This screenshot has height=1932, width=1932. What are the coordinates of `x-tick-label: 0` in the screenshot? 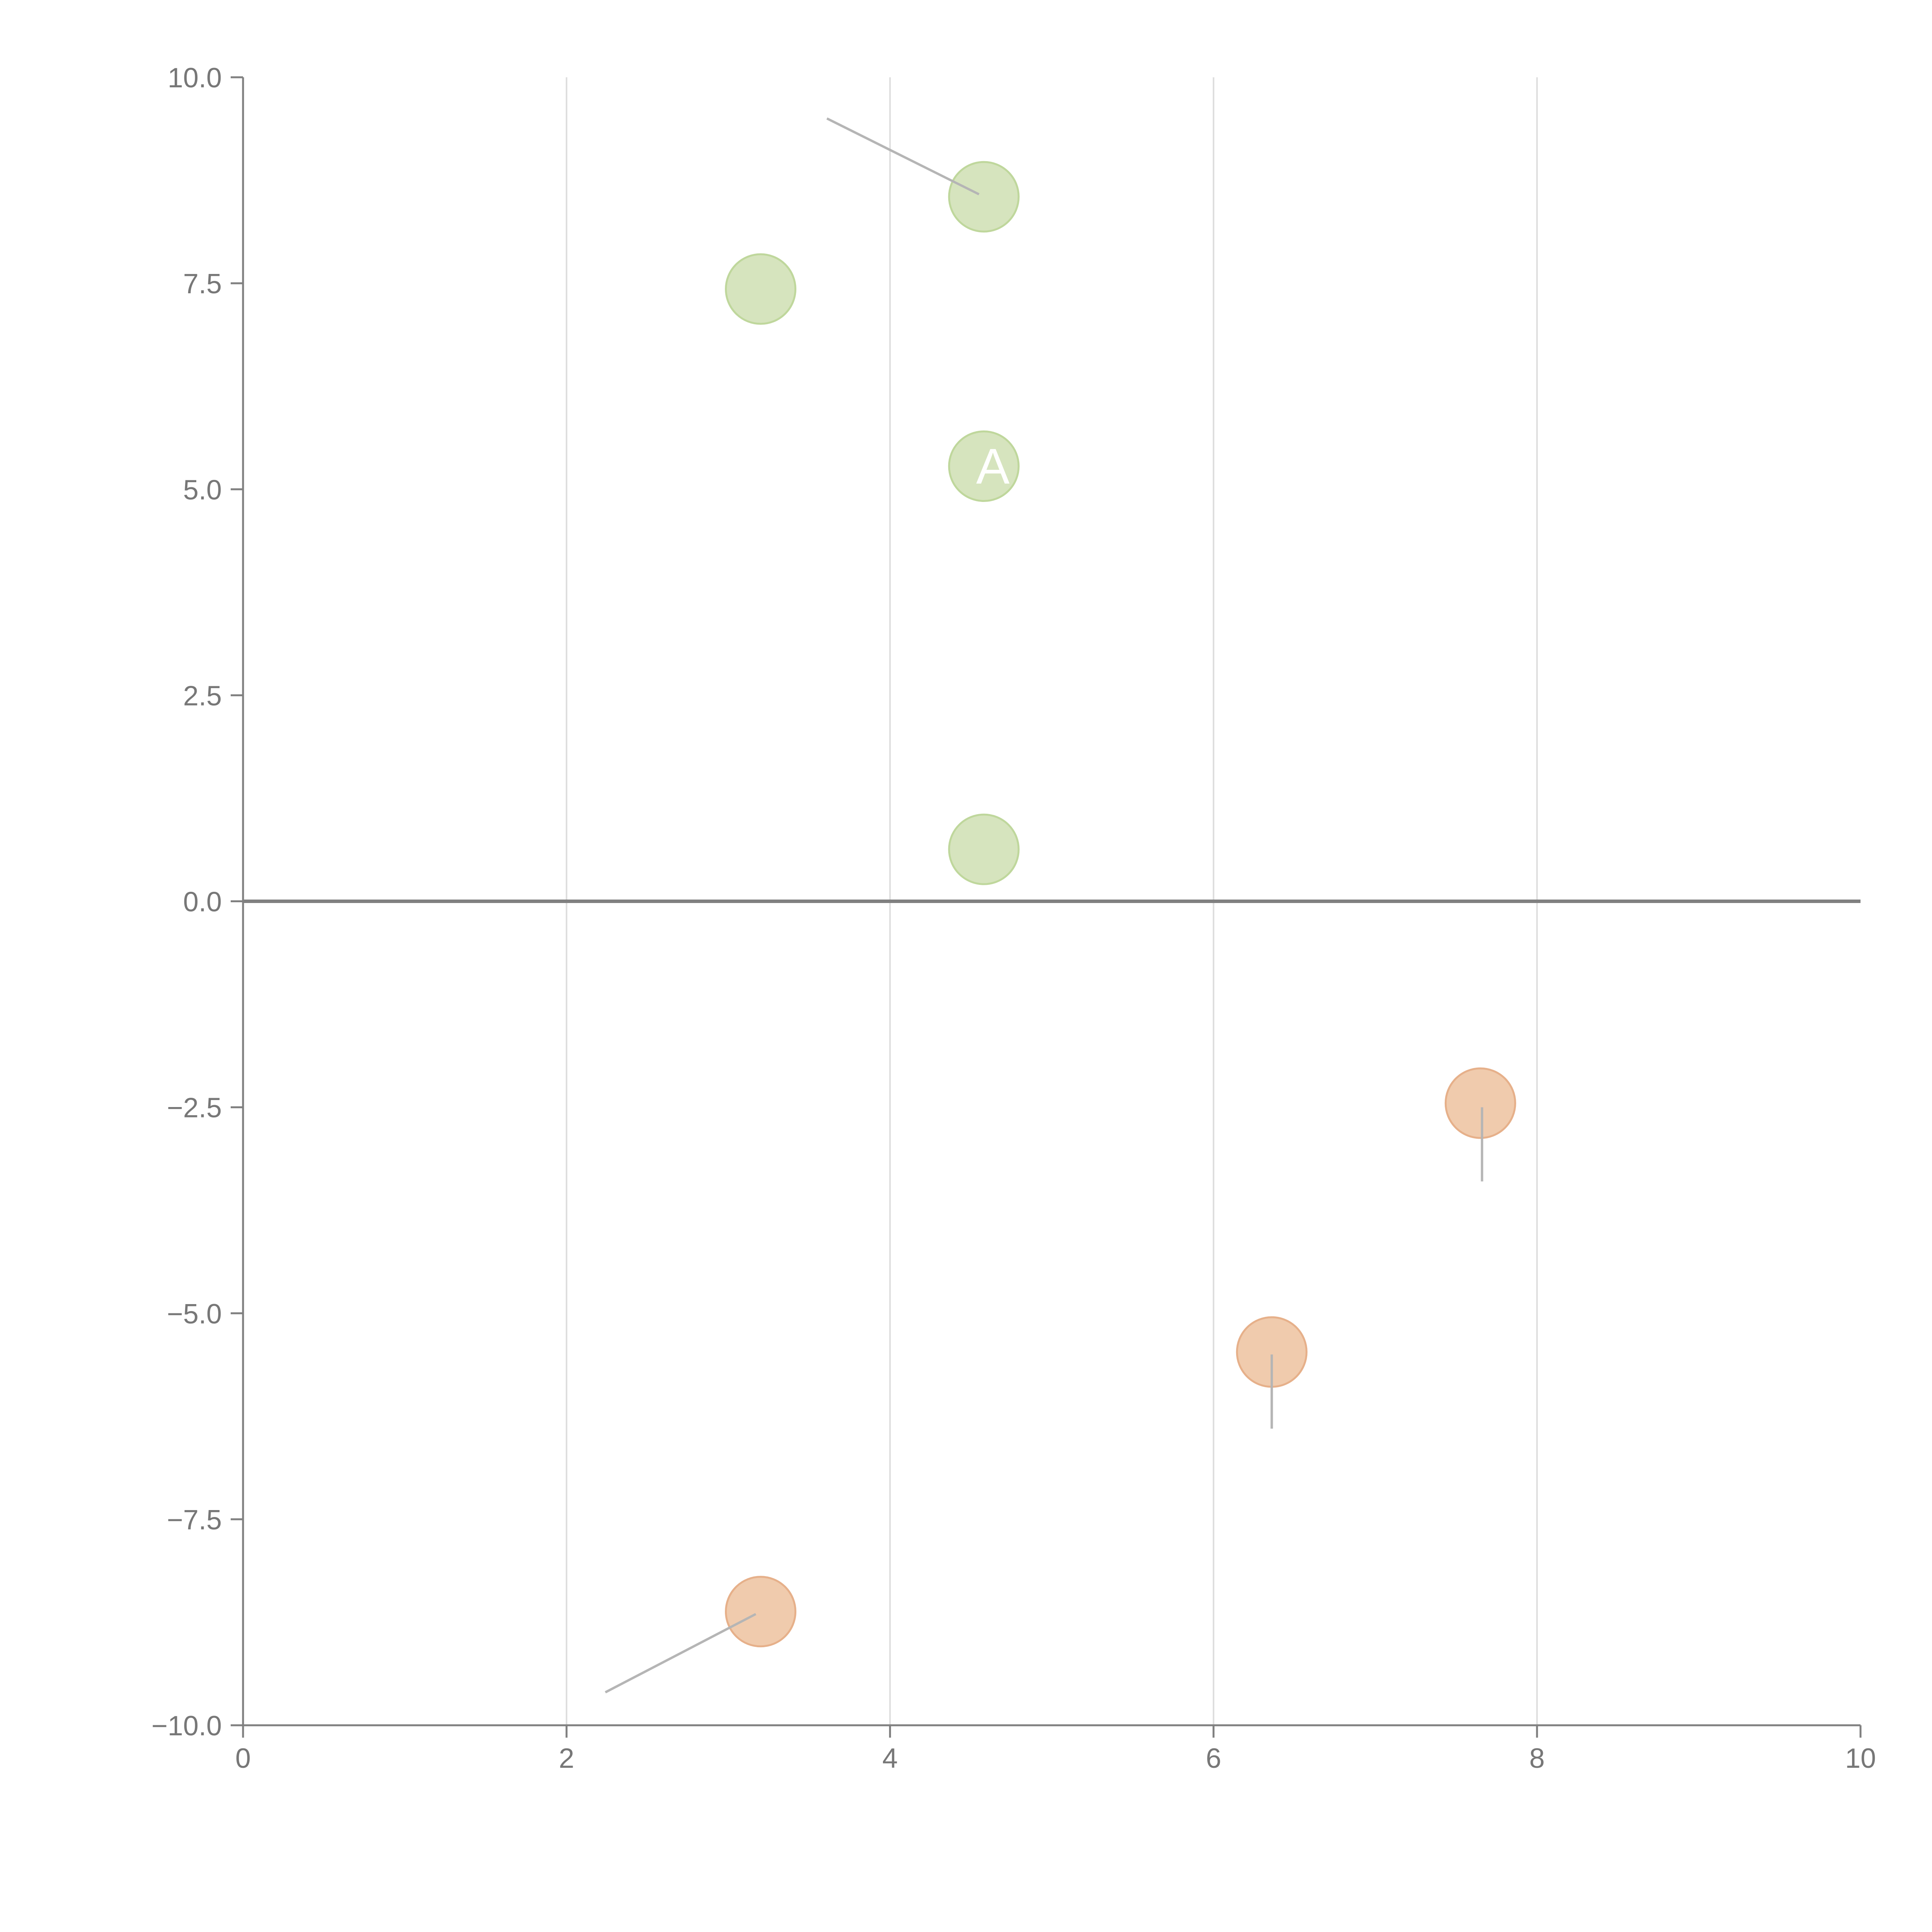 It's located at (243, 1758).